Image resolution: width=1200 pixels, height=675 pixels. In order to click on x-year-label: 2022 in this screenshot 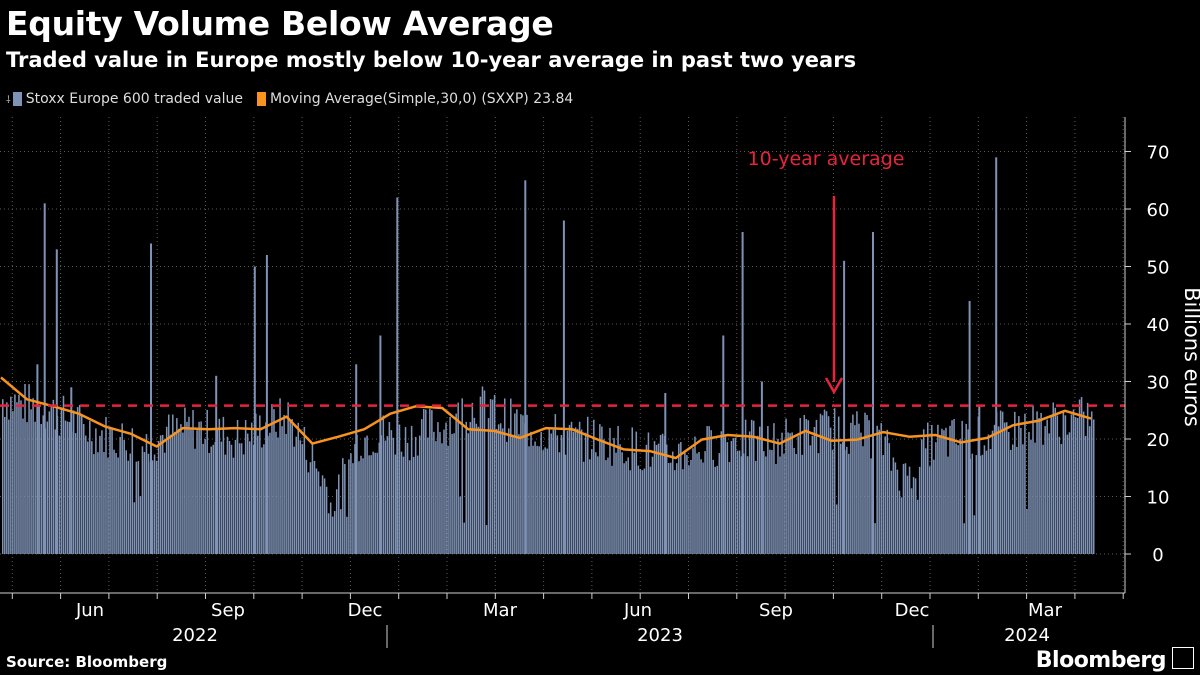, I will do `click(195, 635)`.